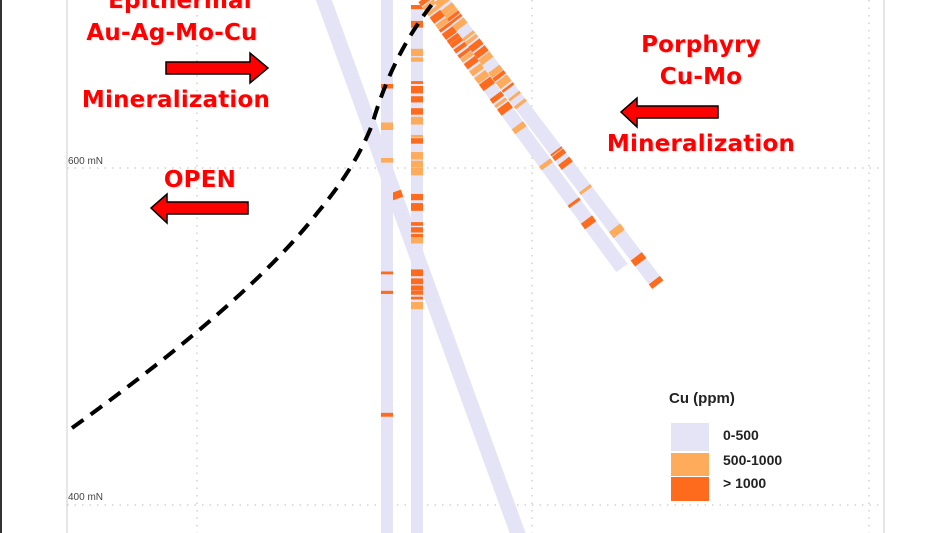  What do you see at coordinates (176, 100) in the screenshot?
I see `label-mineralization-epithermal: Mineralization` at bounding box center [176, 100].